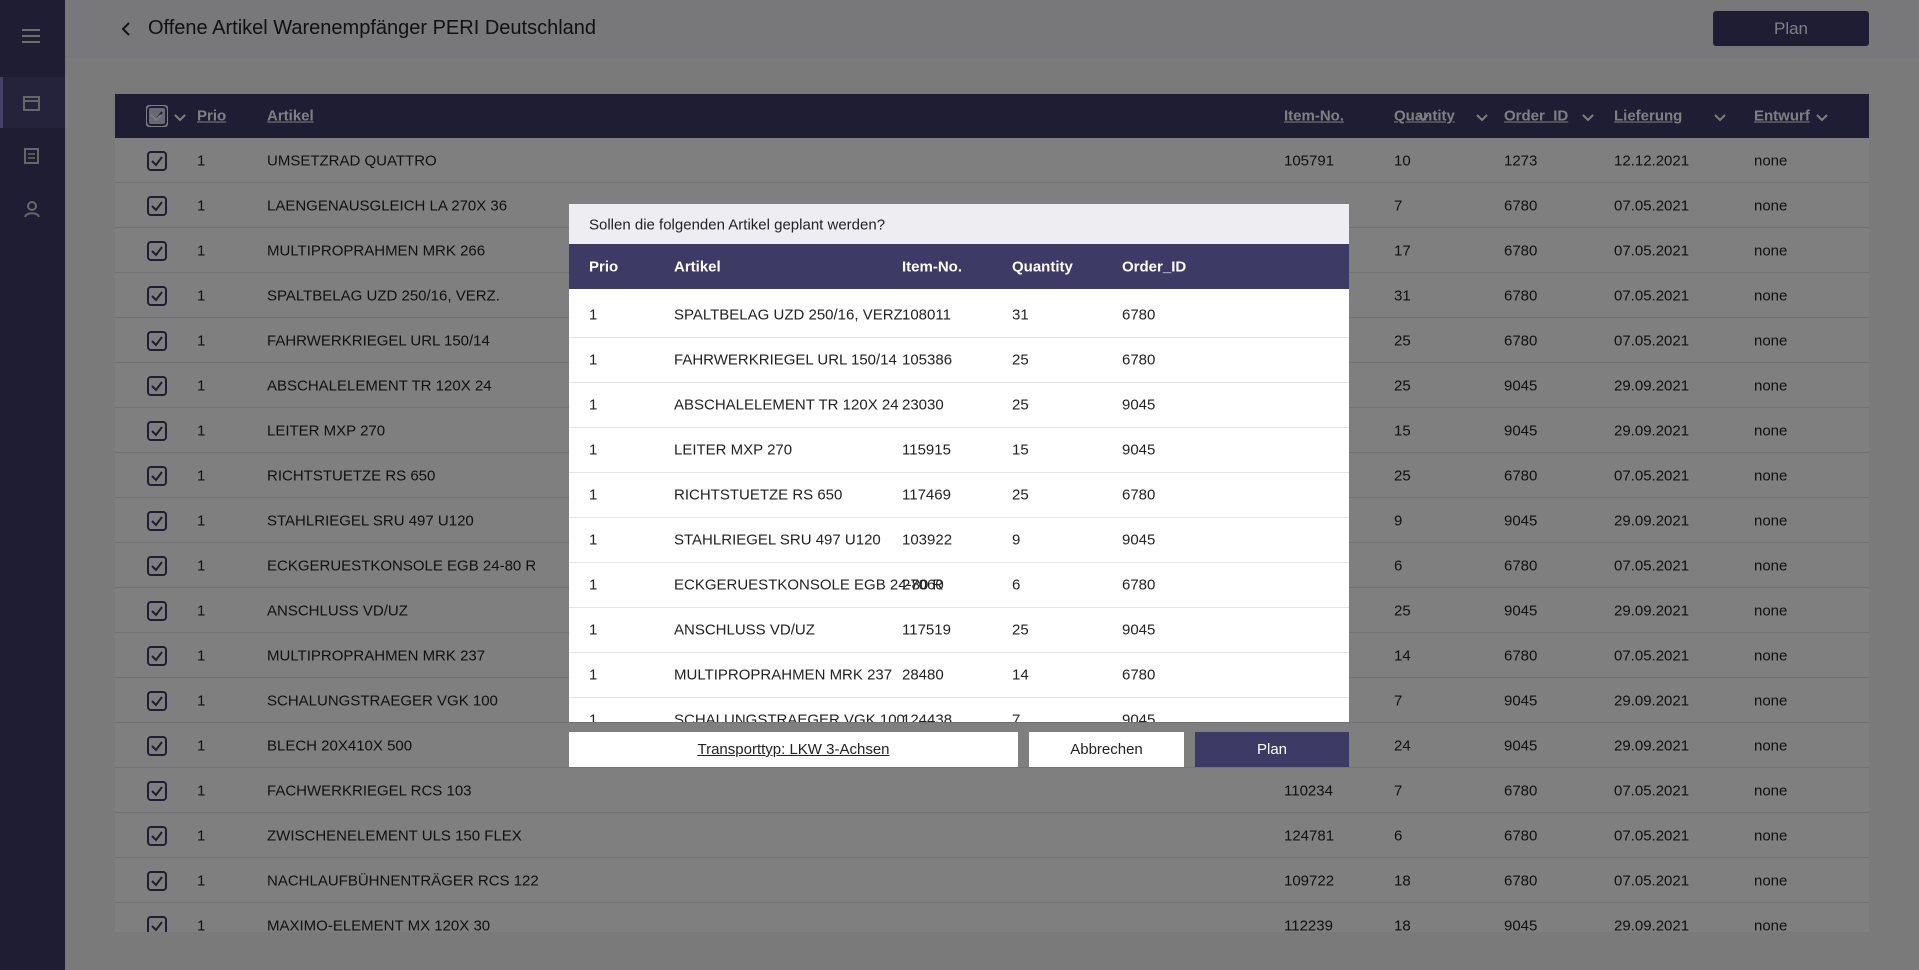  What do you see at coordinates (1020, 675) in the screenshot?
I see `dialog-cell: 14` at bounding box center [1020, 675].